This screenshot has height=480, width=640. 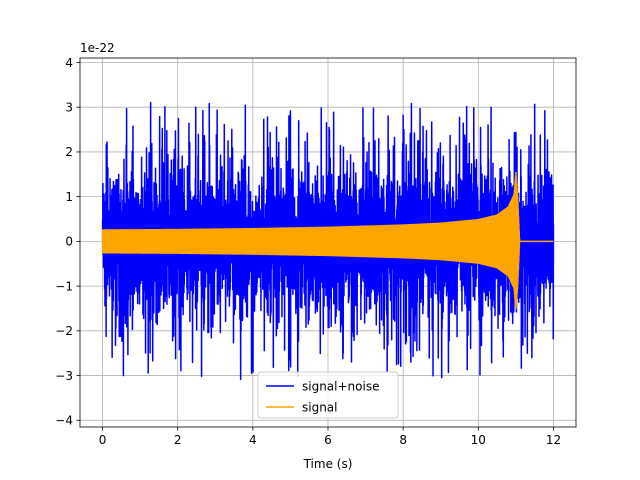 What do you see at coordinates (69, 63) in the screenshot?
I see `y-tick-label: 4` at bounding box center [69, 63].